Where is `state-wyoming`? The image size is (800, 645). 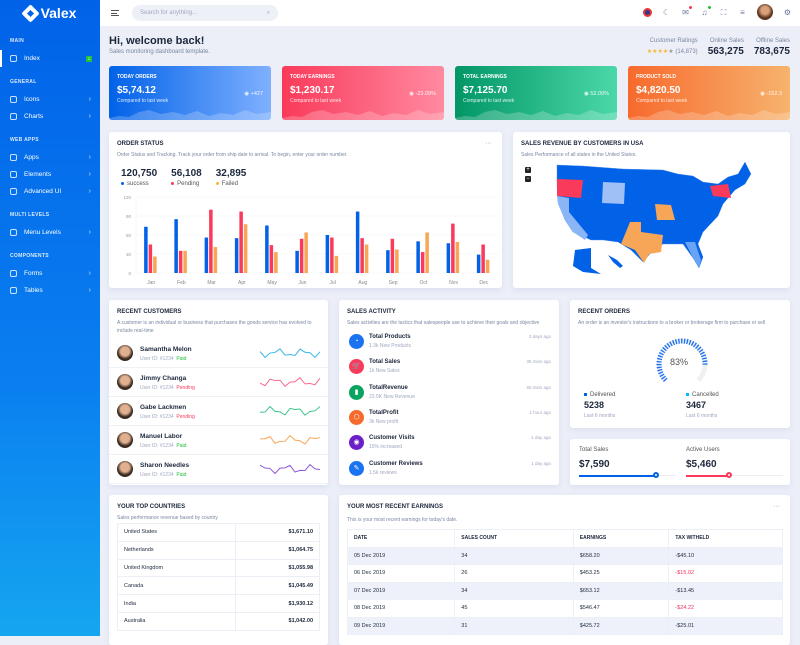 state-wyoming is located at coordinates (613, 193).